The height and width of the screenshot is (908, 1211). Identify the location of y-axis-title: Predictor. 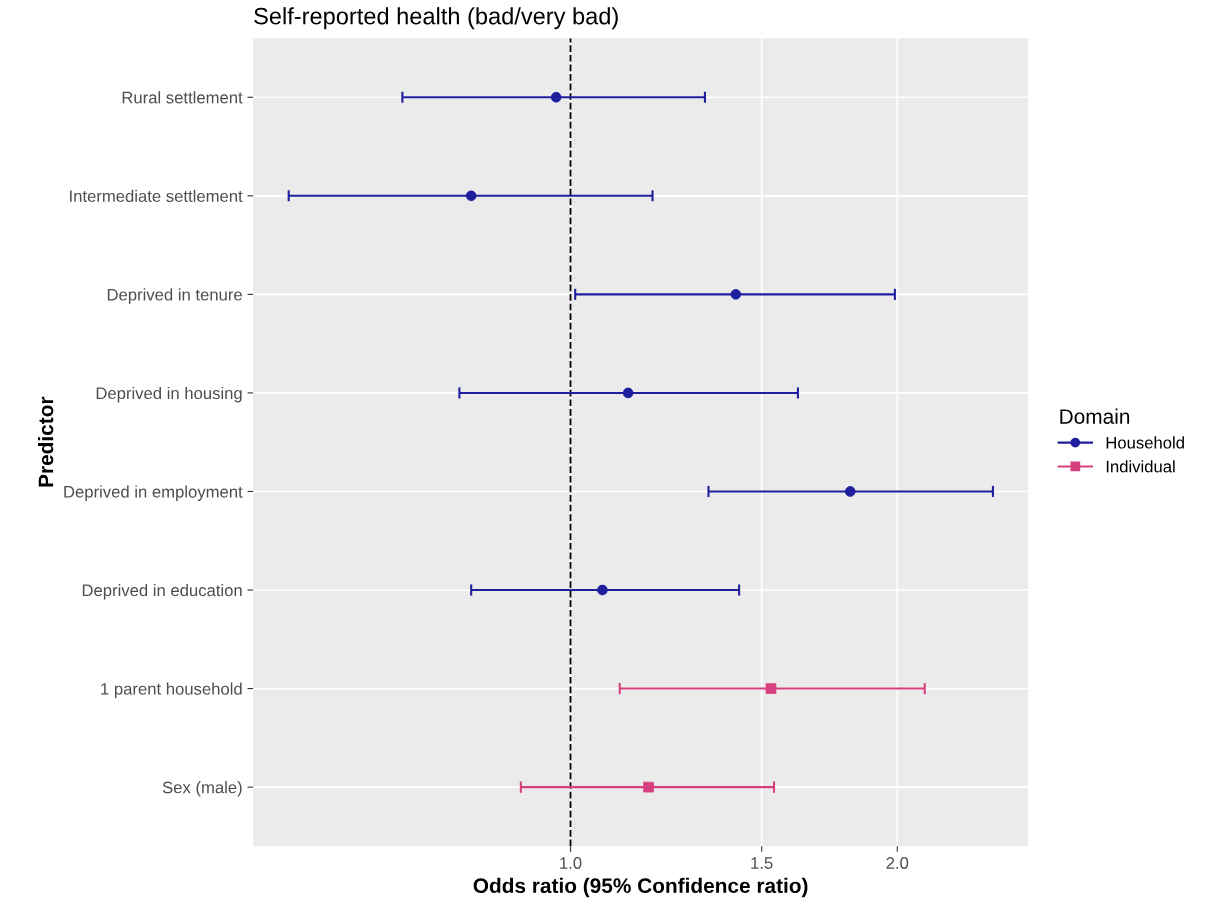
(46, 441).